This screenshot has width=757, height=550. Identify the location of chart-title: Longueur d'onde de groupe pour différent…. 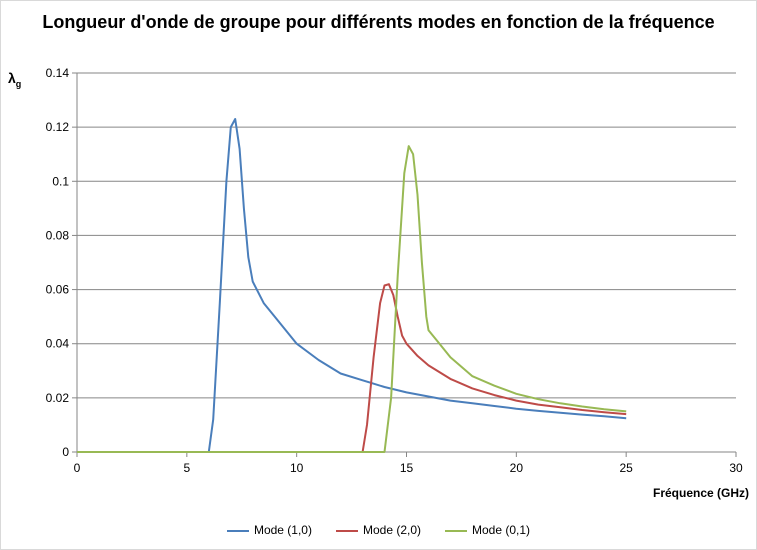
(378, 22).